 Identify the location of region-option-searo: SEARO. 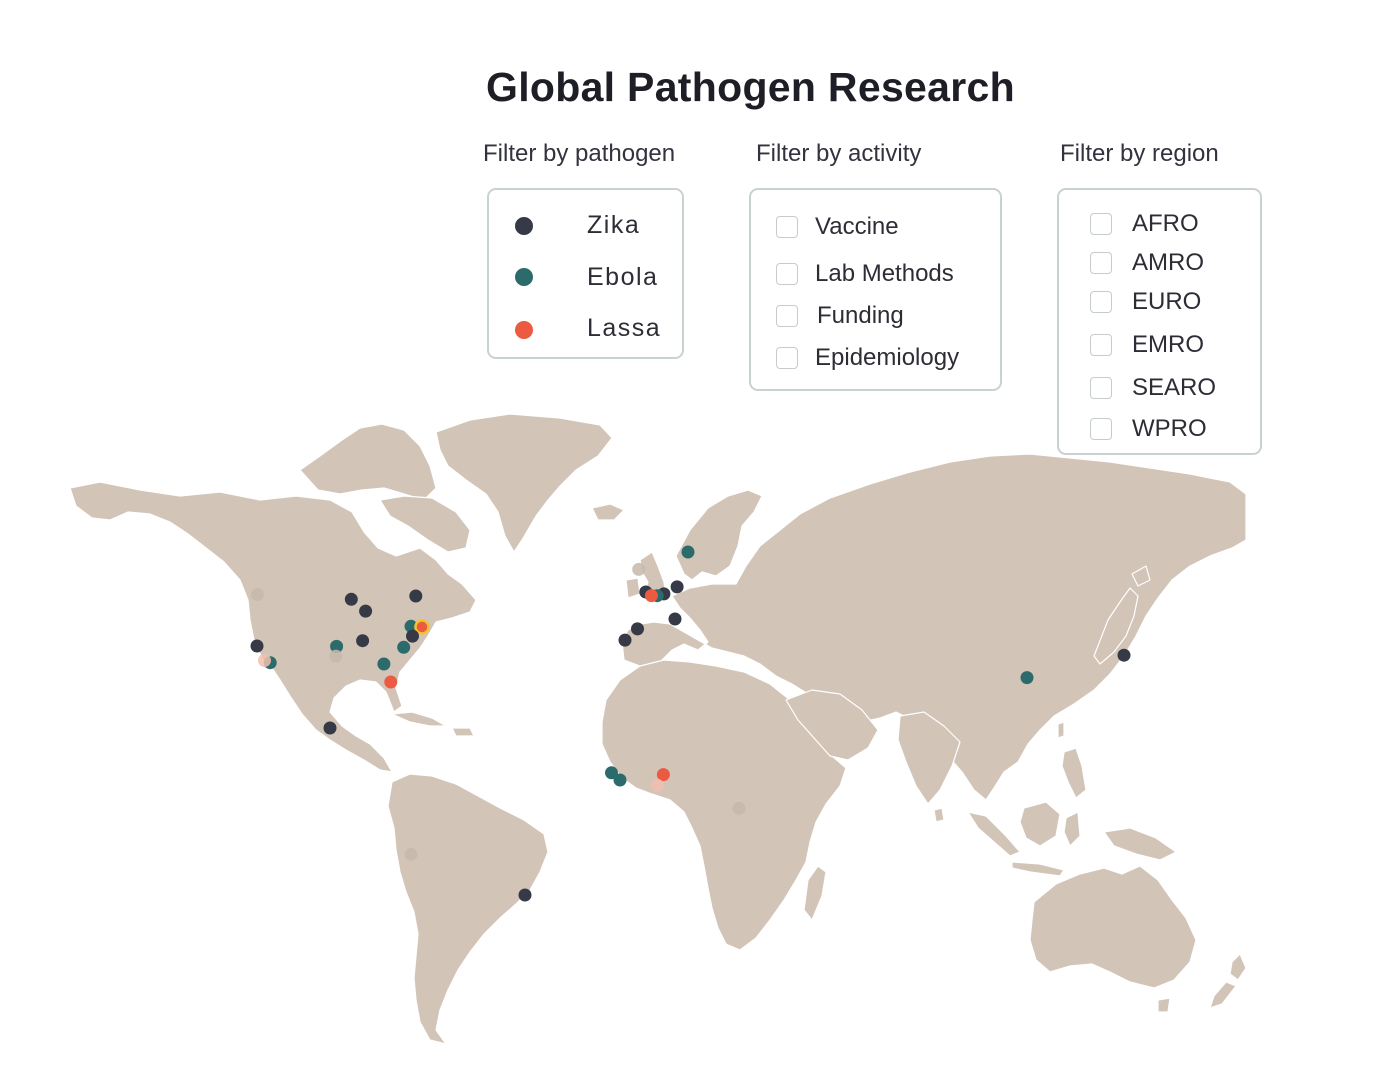
(1153, 388).